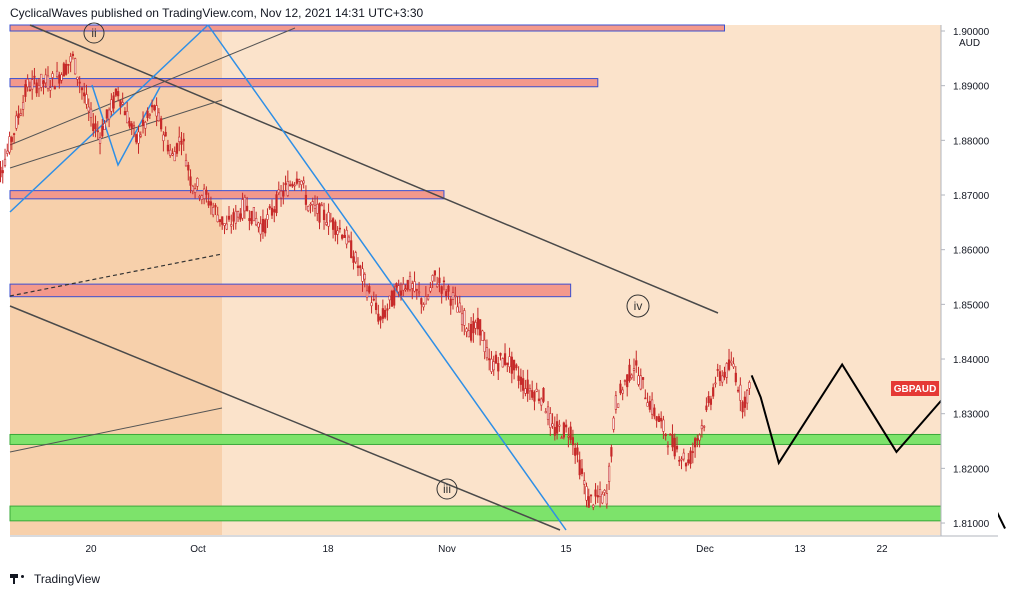 The width and height of the screenshot is (1009, 603). What do you see at coordinates (20, 579) in the screenshot?
I see `tradingview-logo-icon` at bounding box center [20, 579].